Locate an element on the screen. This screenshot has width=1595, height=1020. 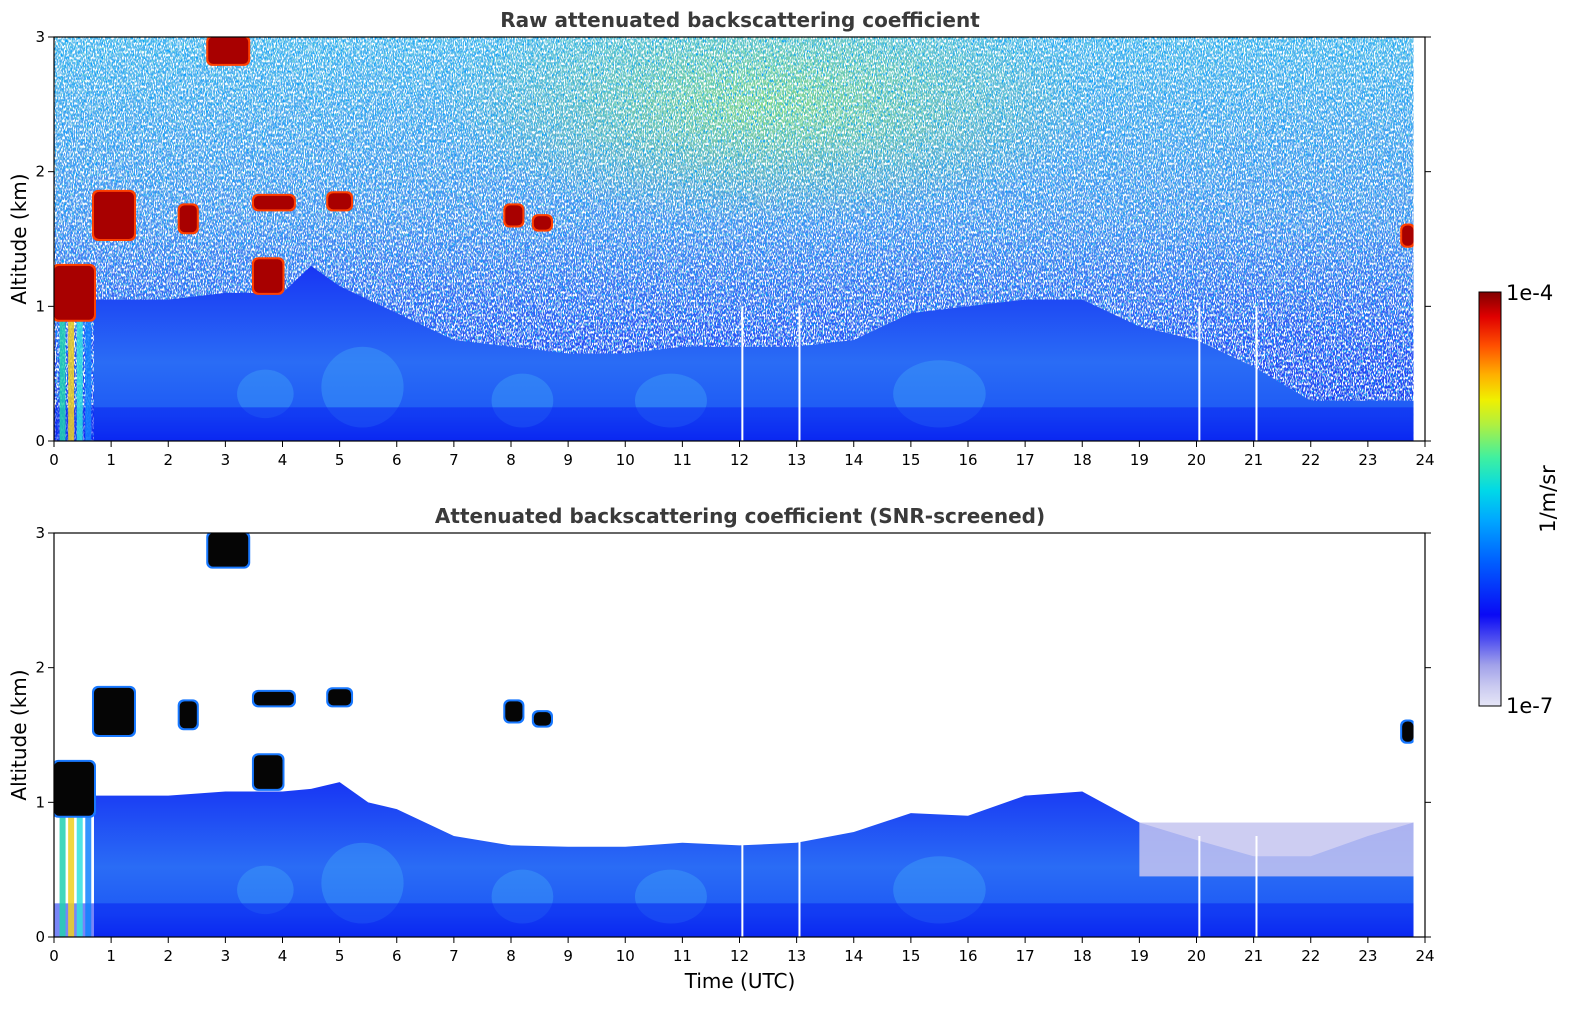
x-axis-ticks: 0 1 2 3 4 5 6 7 8 9 10 11 12 13 14 15 16 17 18 19 20 21 22 23 24 is located at coordinates (742, 951).